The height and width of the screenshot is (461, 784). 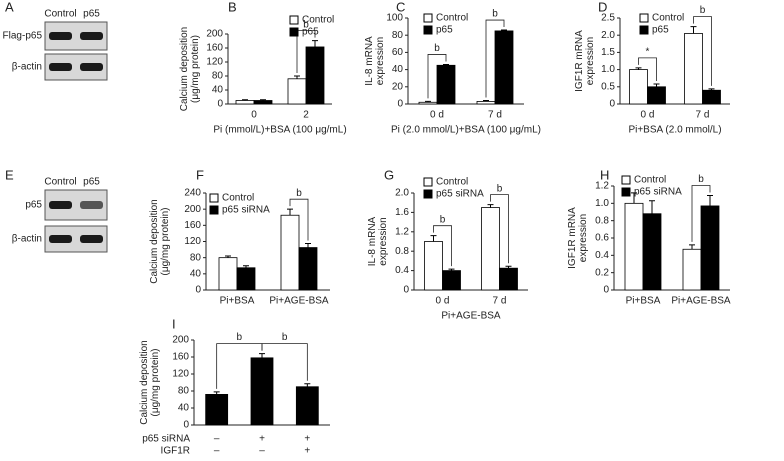 I want to click on blot-row-label: Flag-p65, so click(x=23, y=36).